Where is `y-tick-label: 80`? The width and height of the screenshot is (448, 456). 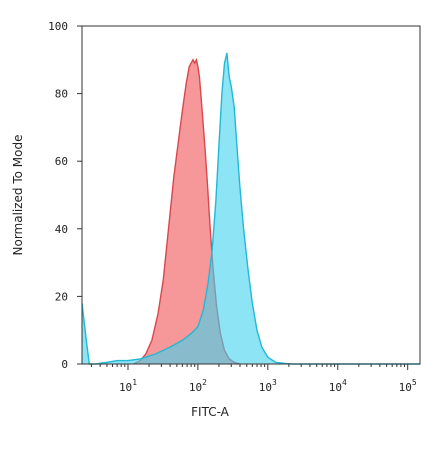 y-tick-label: 80 is located at coordinates (61, 94).